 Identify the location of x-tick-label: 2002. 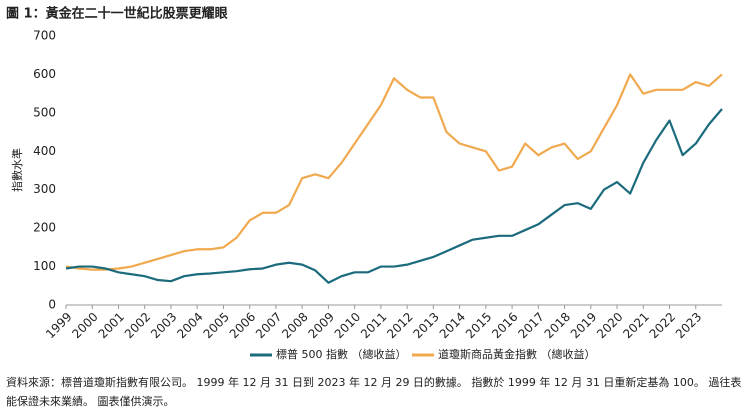
(137, 325).